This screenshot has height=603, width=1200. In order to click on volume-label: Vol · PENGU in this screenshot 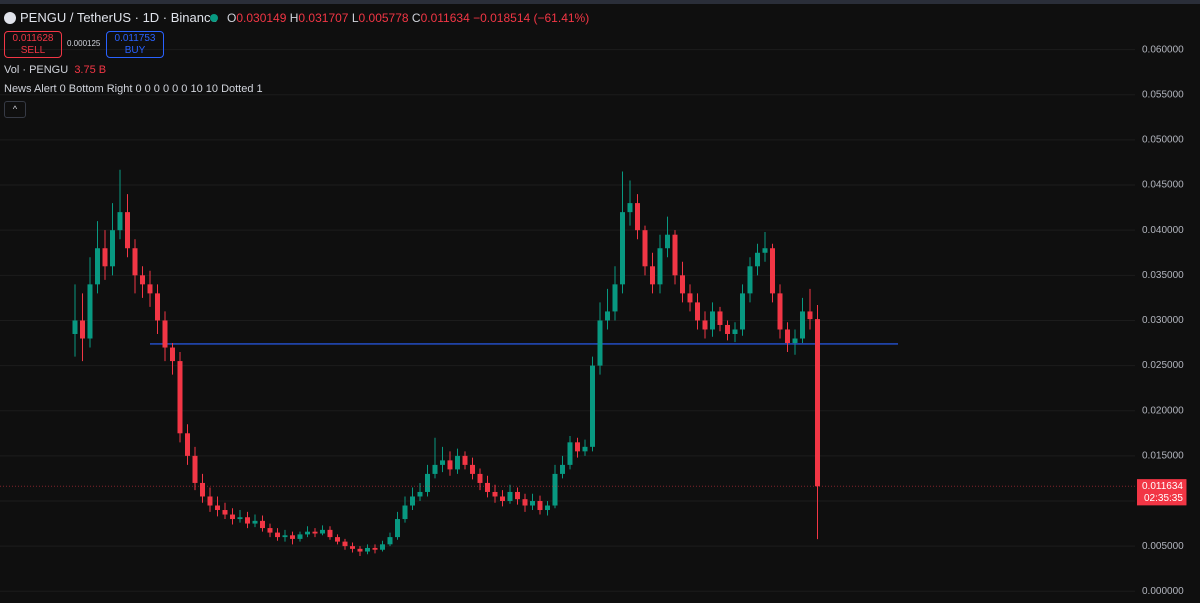, I will do `click(36, 70)`.